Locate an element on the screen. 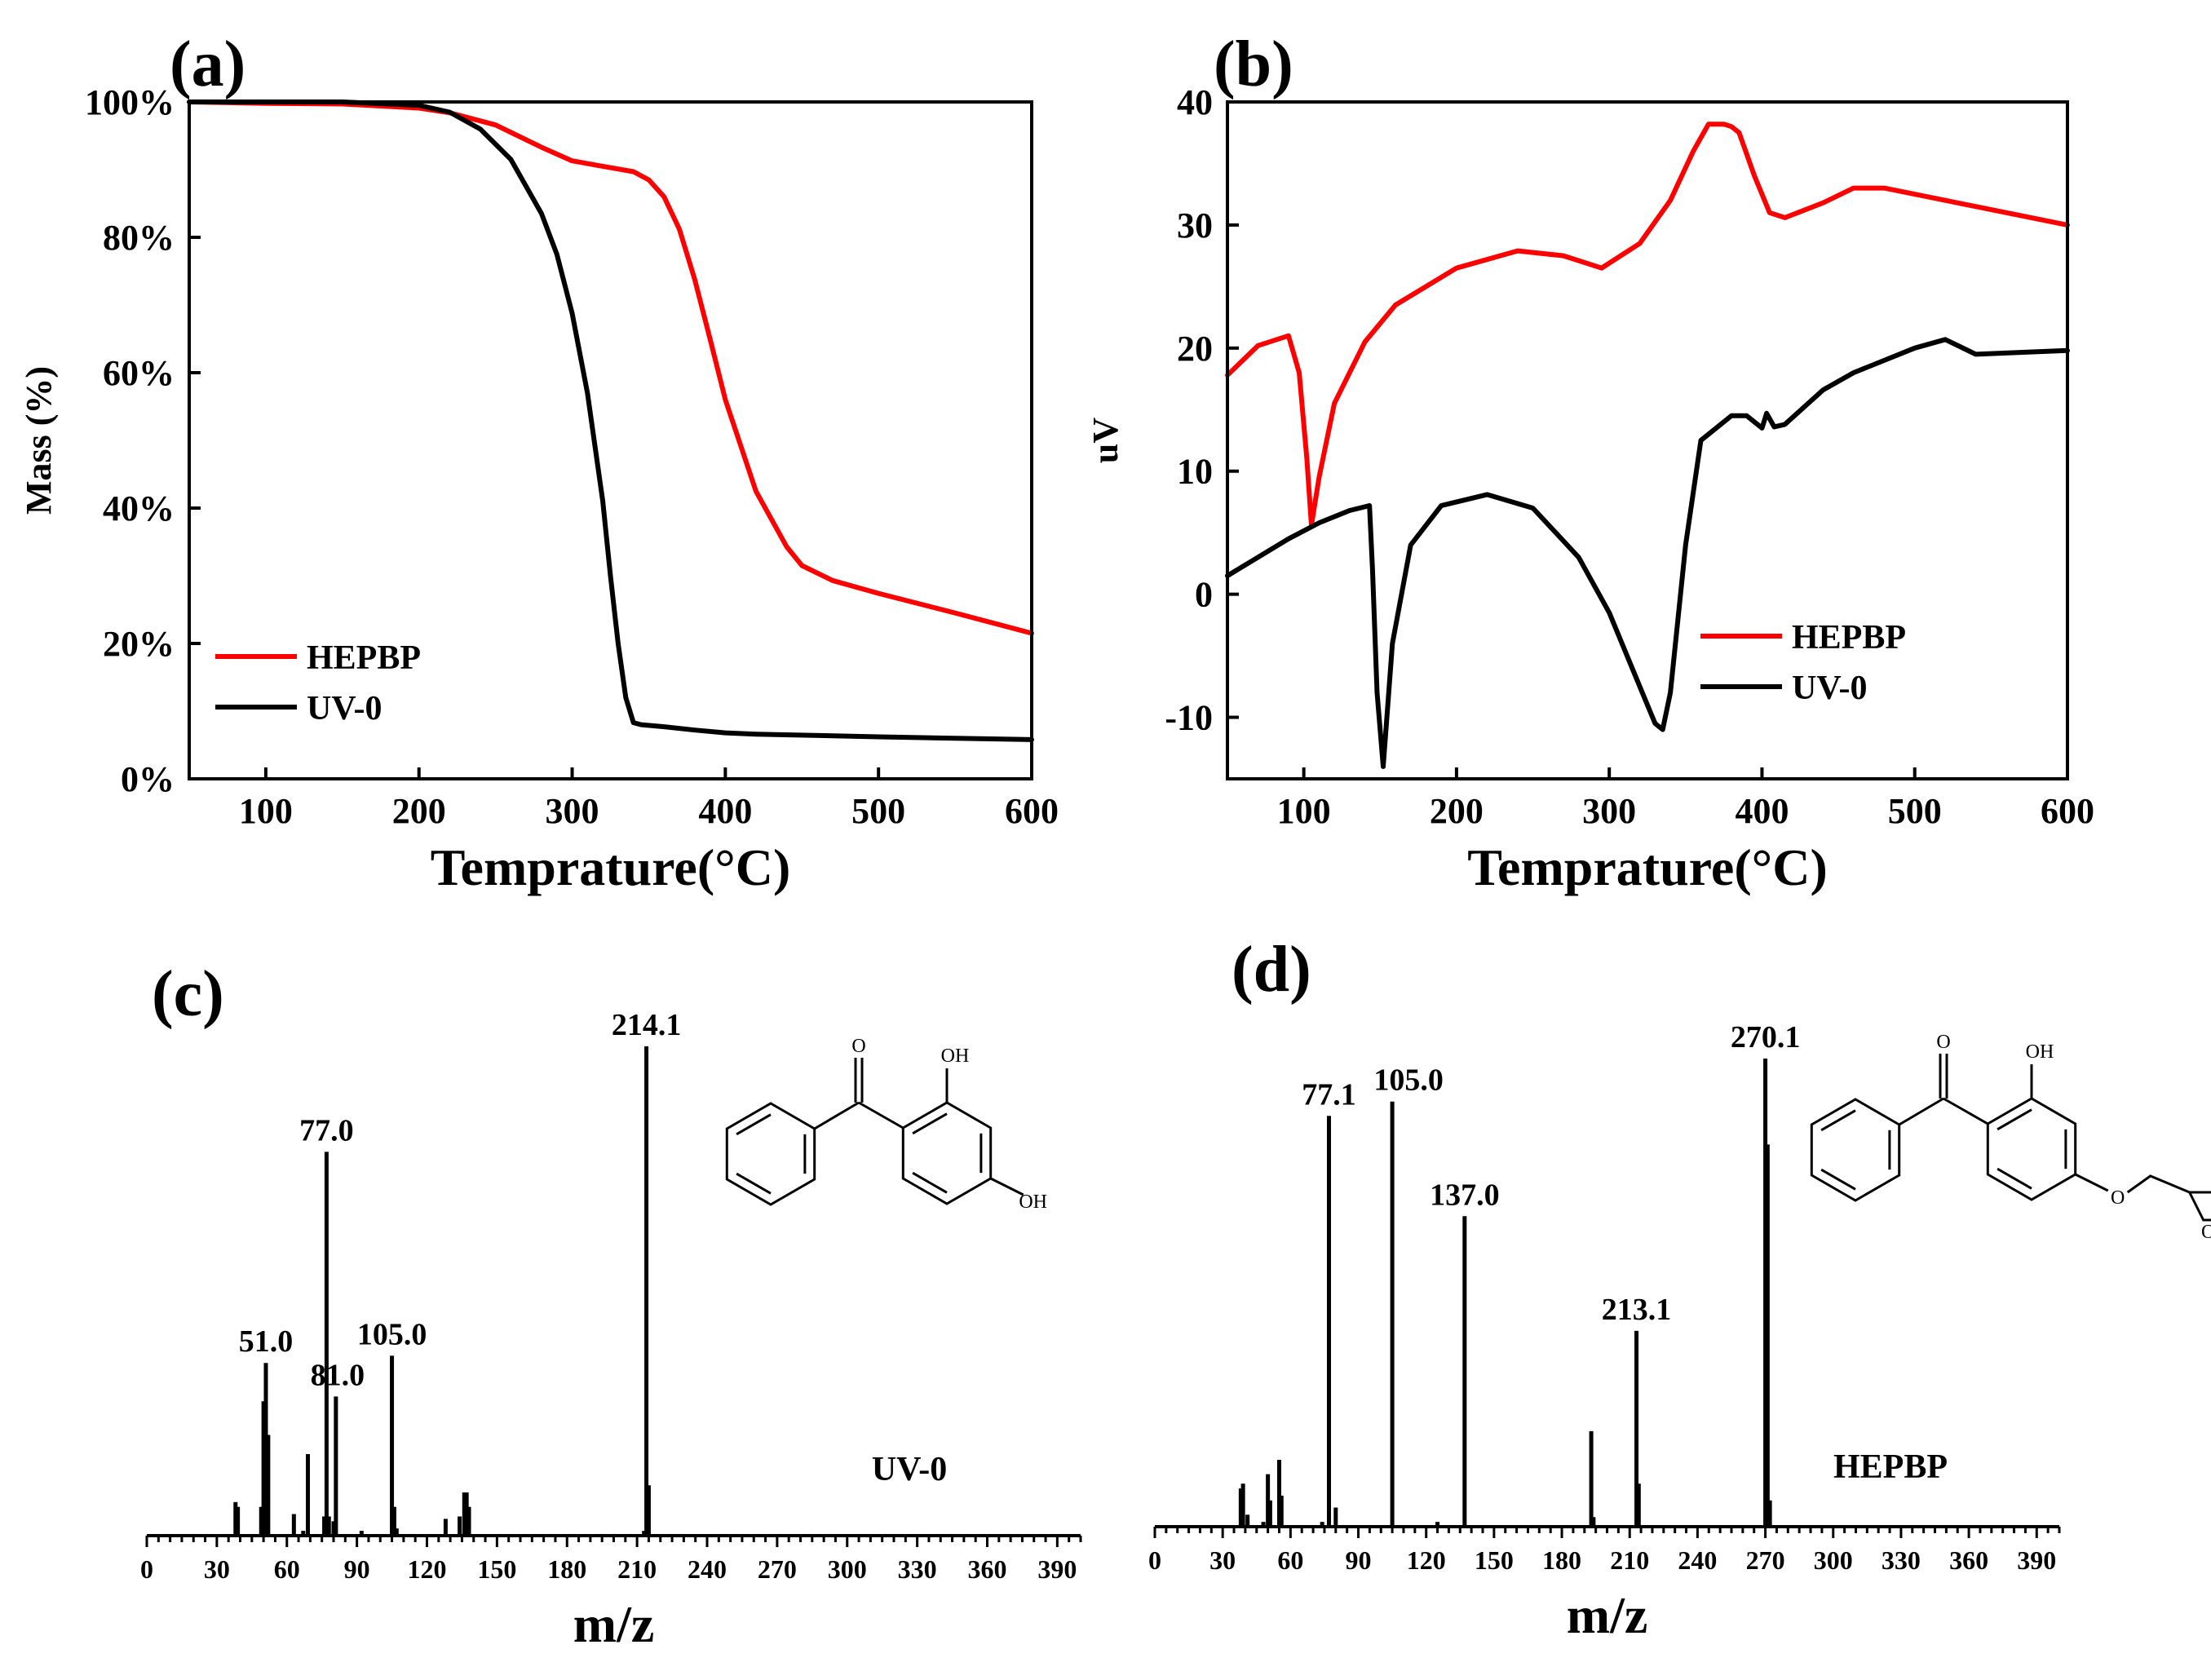 The height and width of the screenshot is (1680, 2211). legend-label-uv-0: UV-0 is located at coordinates (1830, 688).